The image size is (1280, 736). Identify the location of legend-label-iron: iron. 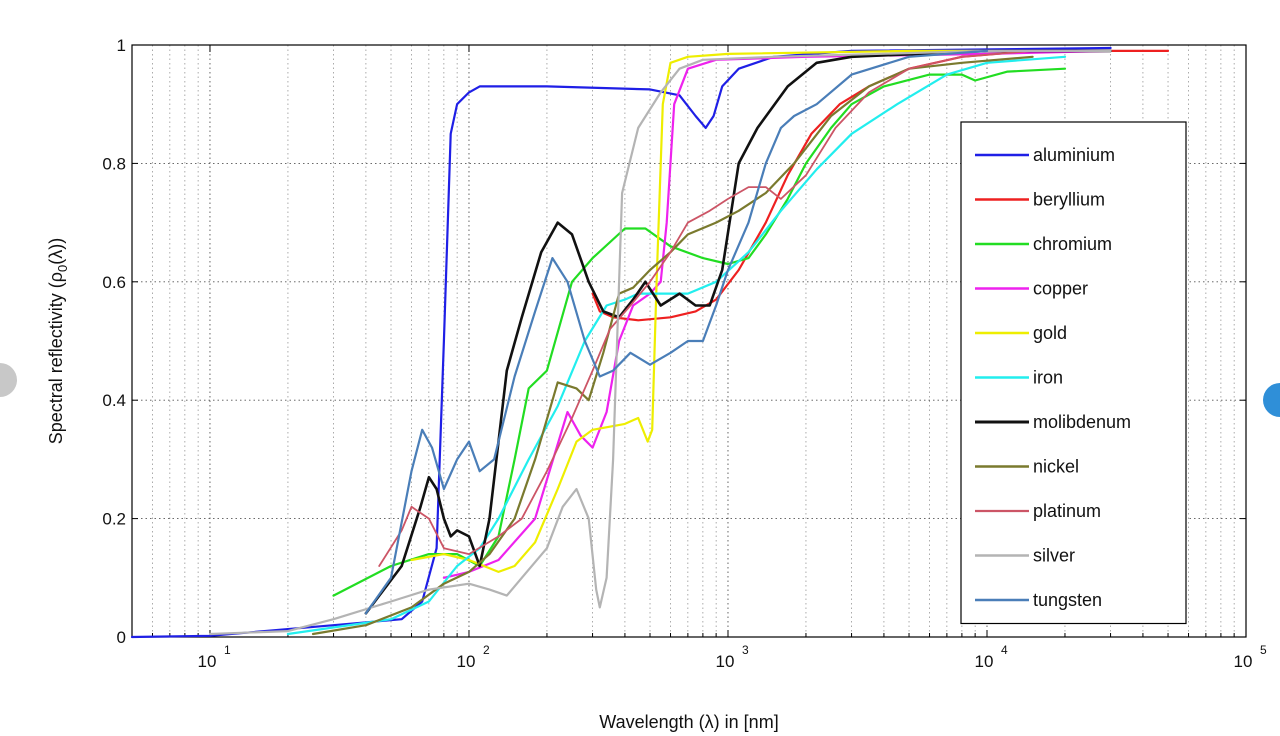
(1048, 378).